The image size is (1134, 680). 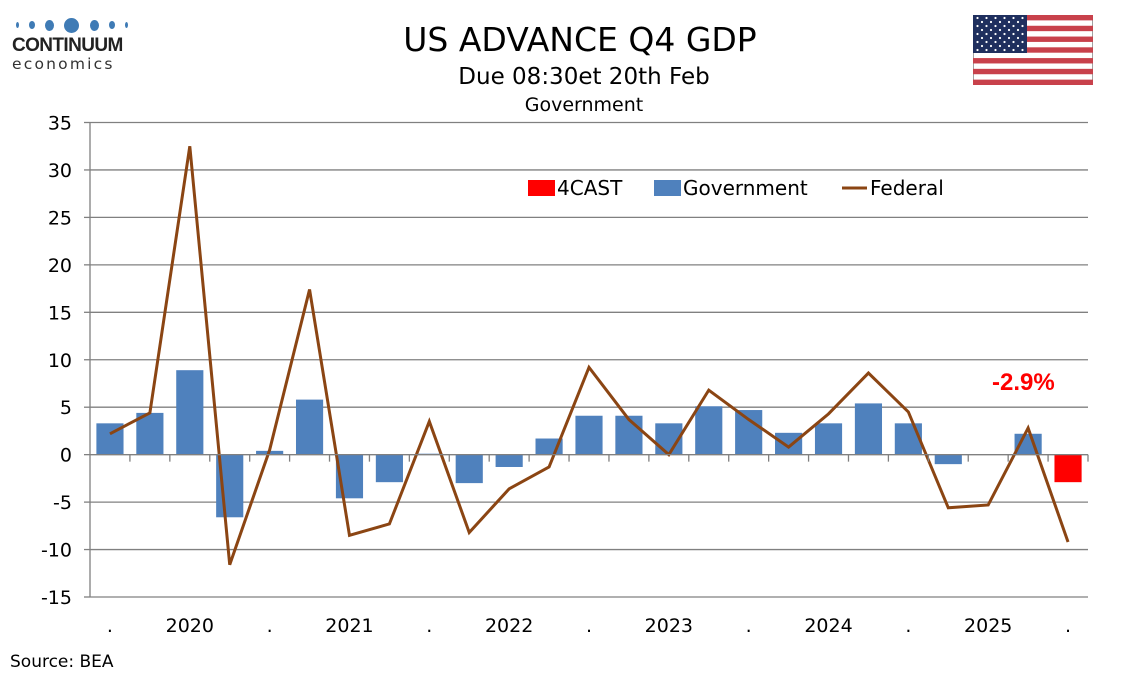 I want to click on x-axis-labels: . 2020. 2021. 2022. 2023. 2024. 2025., so click(x=589, y=626).